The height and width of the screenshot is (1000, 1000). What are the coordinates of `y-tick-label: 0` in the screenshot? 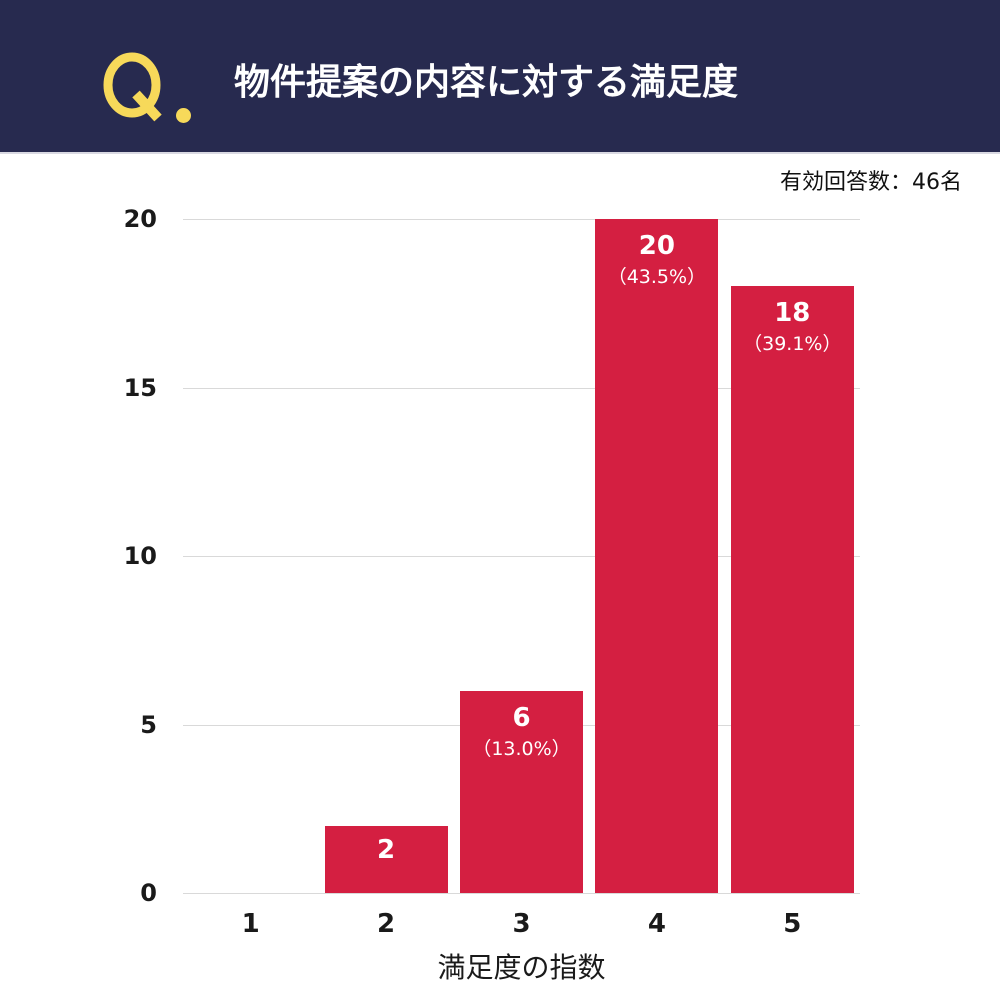 It's located at (148, 893).